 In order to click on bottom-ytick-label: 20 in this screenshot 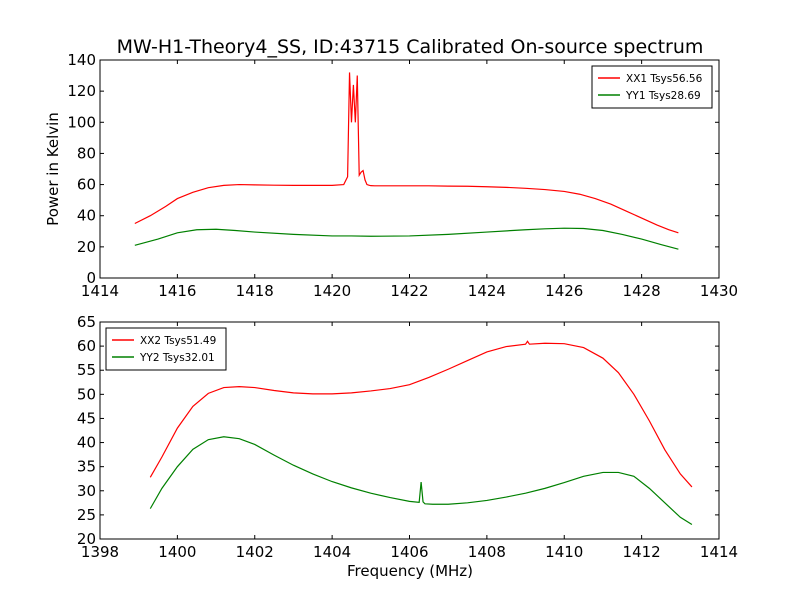, I will do `click(86, 539)`.